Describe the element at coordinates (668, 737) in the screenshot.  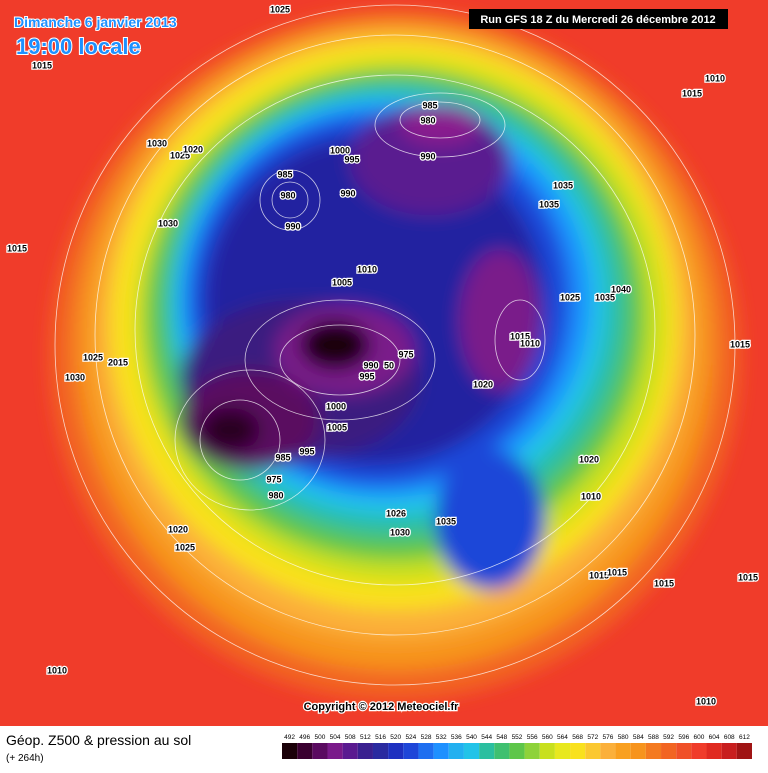
I see `colorbar-label: 592` at that location.